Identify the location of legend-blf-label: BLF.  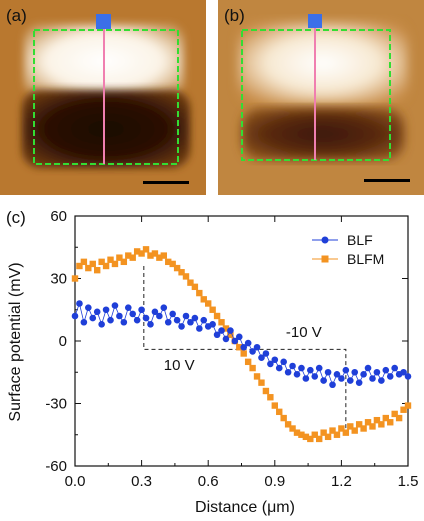
(360, 240).